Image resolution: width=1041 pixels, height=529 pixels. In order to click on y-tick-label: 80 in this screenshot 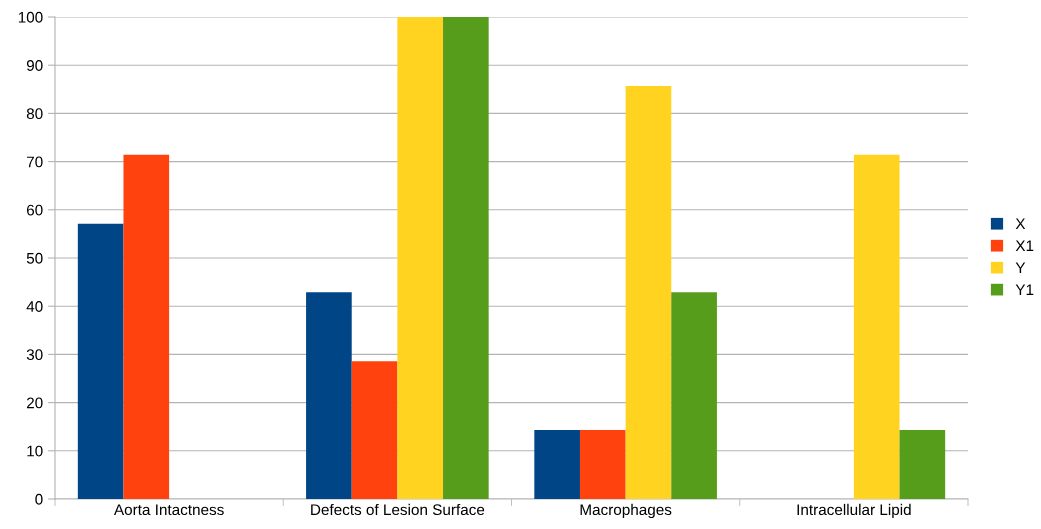, I will do `click(34, 114)`.